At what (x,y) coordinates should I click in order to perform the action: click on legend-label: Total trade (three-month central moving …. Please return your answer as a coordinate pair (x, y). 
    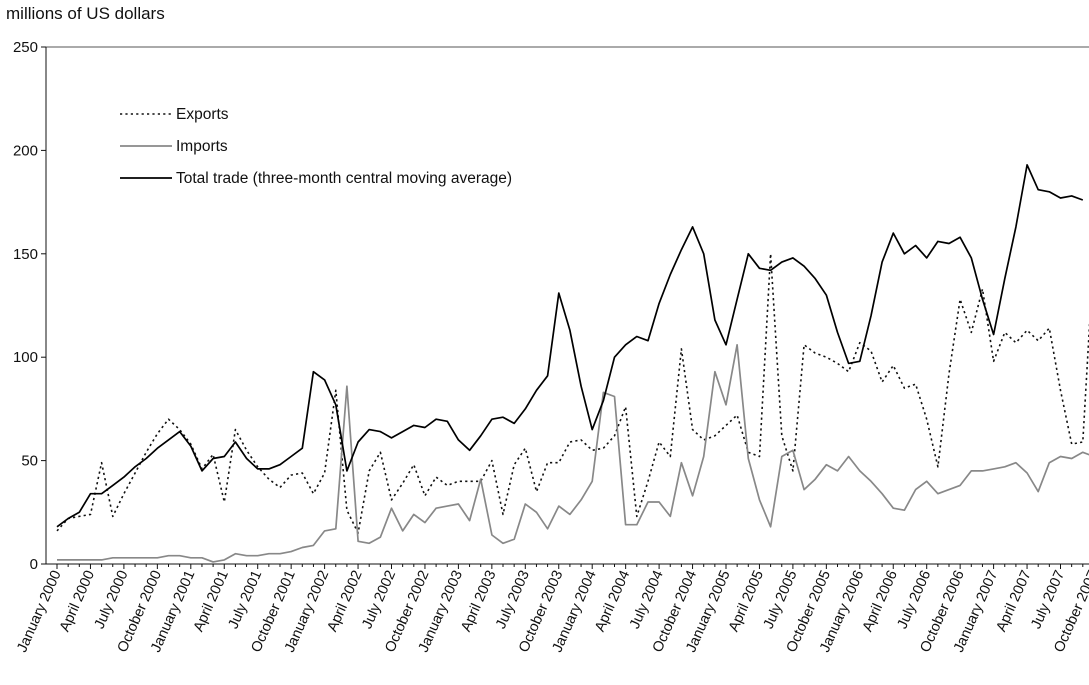
    Looking at the image, I should click on (344, 178).